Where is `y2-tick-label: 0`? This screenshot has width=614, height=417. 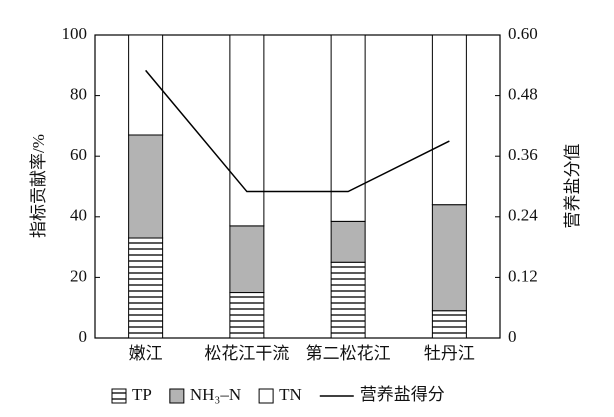 y2-tick-label: 0 is located at coordinates (512, 336).